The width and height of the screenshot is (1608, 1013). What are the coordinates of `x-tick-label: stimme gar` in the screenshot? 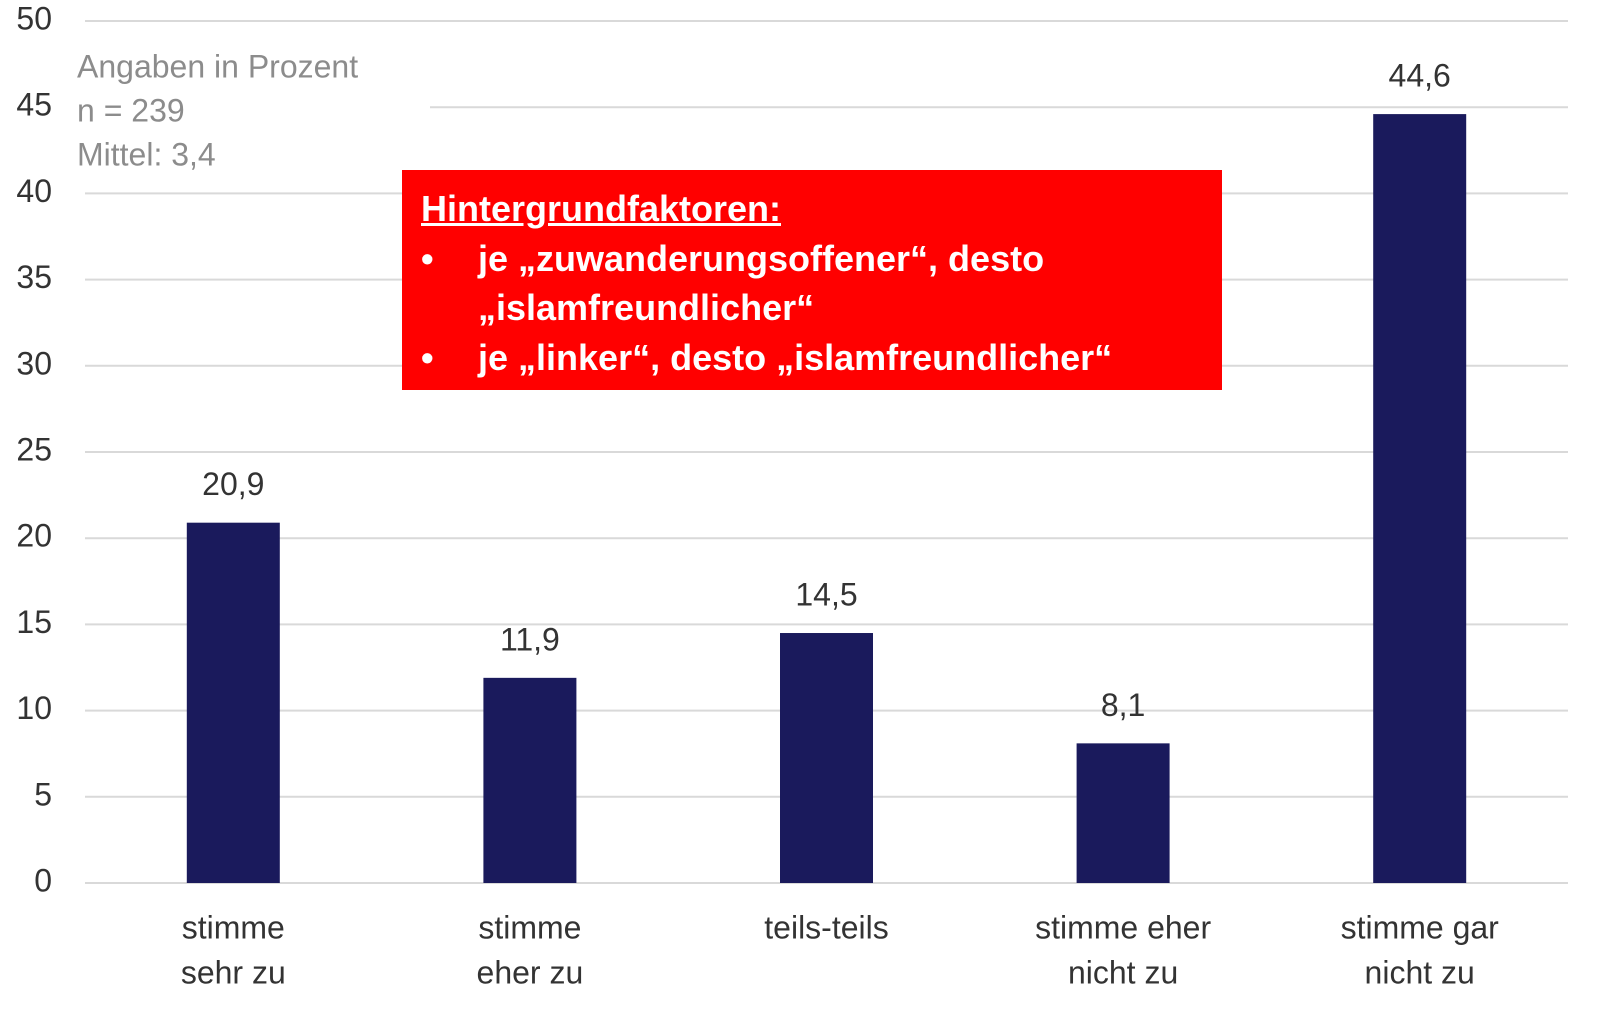 It's located at (1420, 927).